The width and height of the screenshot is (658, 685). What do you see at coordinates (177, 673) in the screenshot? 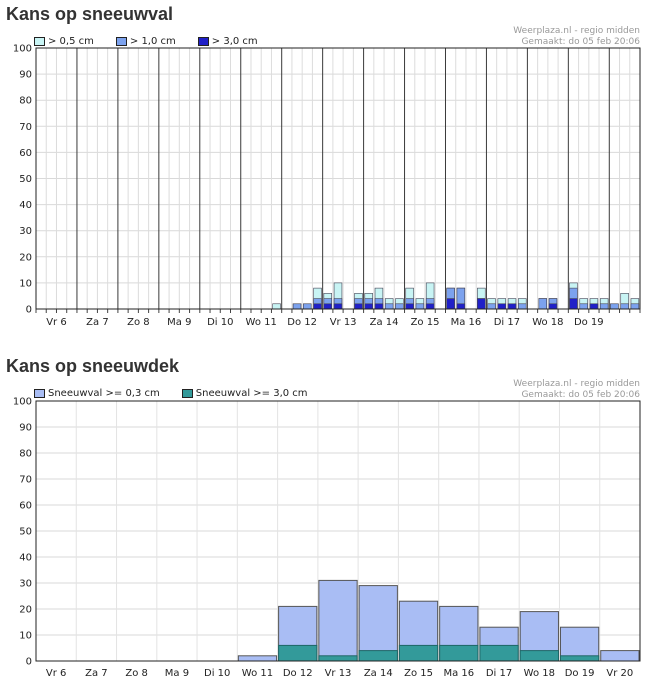
I see `x-tick-label: Ma 9` at bounding box center [177, 673].